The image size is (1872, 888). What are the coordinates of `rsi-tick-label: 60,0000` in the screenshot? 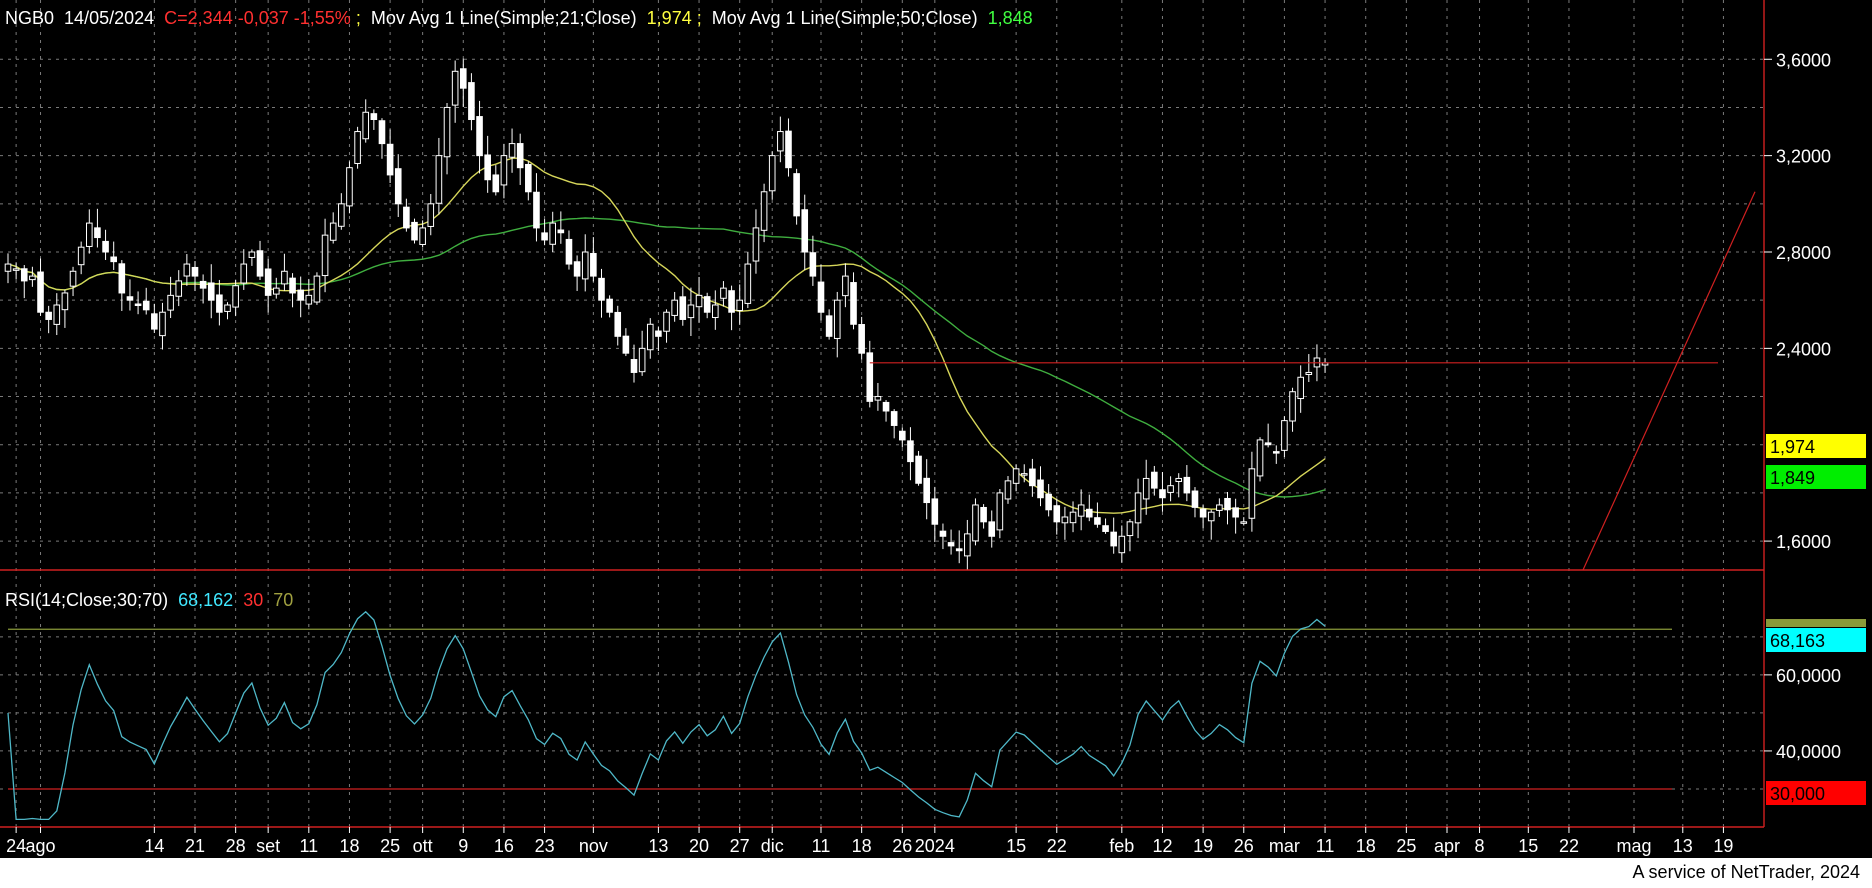 It's located at (1808, 676).